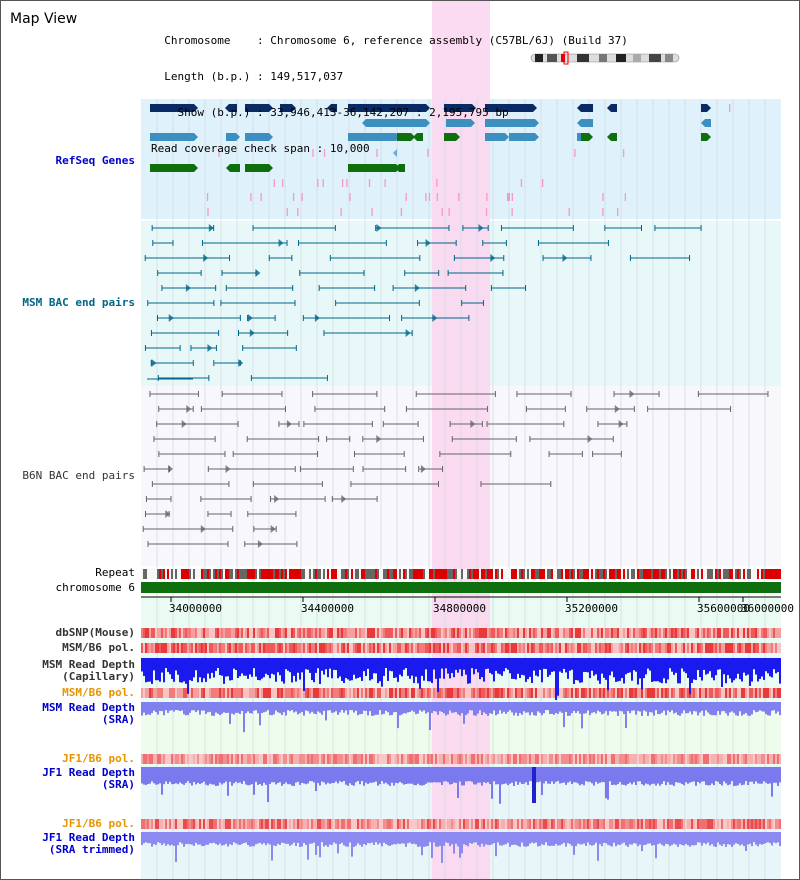  I want to click on b6n-bac-label: B6N BAC end pairs, so click(78, 475).